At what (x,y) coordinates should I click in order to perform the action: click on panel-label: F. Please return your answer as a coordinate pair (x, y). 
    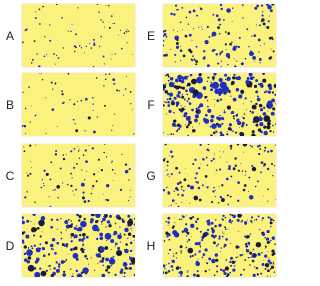
    Looking at the image, I should click on (151, 105).